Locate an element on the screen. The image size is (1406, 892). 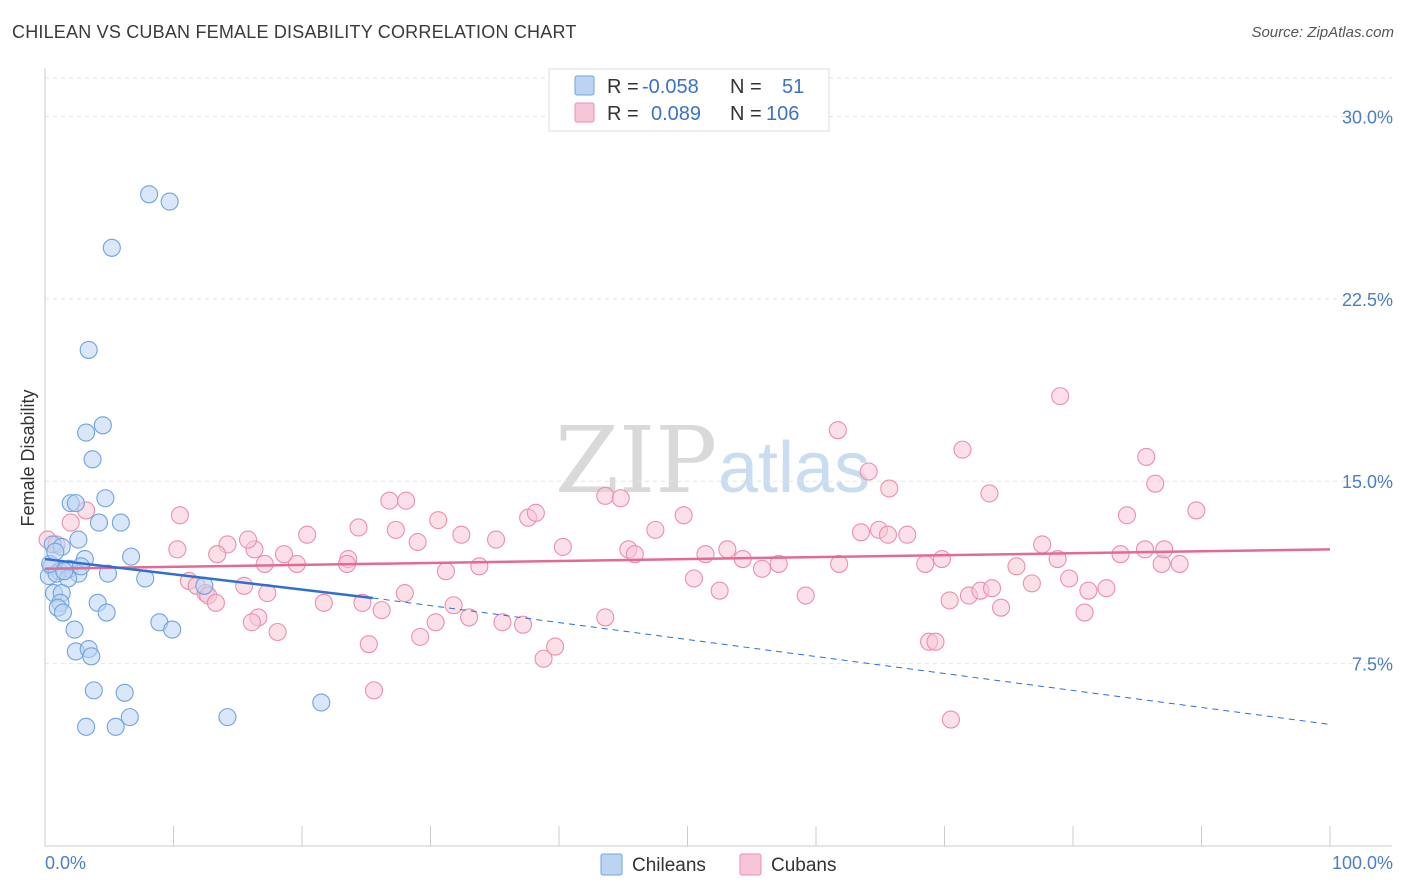
y-tick-label-3: 30.0% is located at coordinates (1367, 117).